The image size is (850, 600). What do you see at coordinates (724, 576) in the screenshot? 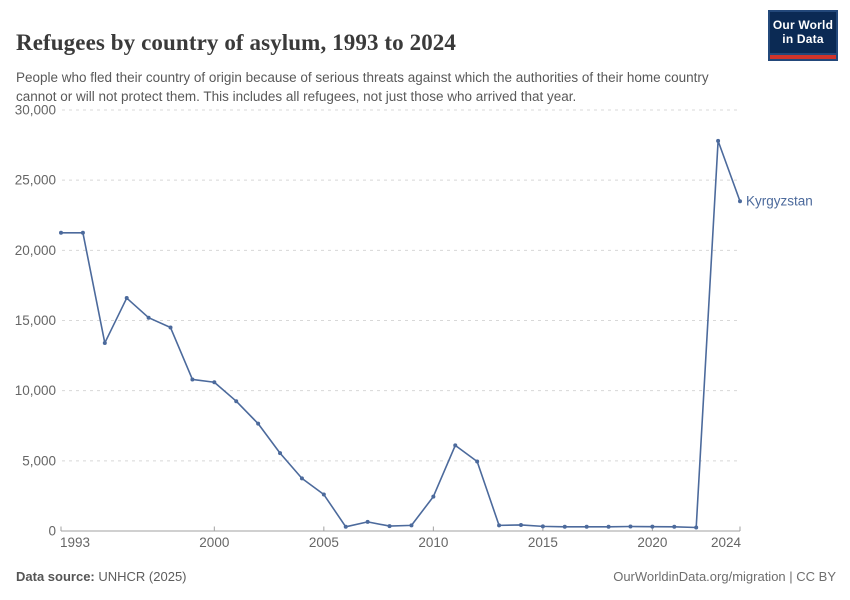
I see `attribution-link: OurWorldinData.org/migration | CC BY` at bounding box center [724, 576].